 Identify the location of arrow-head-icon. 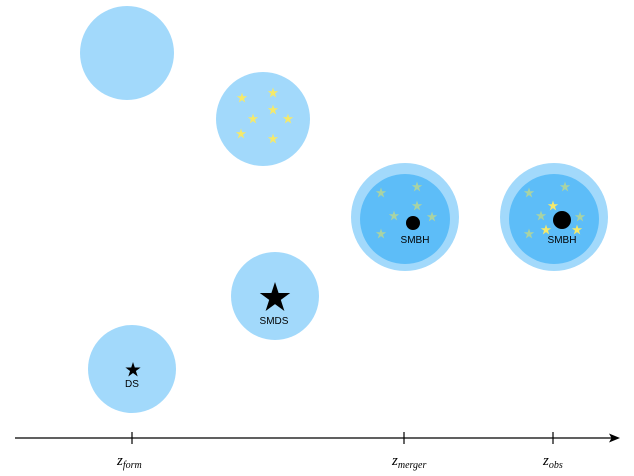
(614, 438).